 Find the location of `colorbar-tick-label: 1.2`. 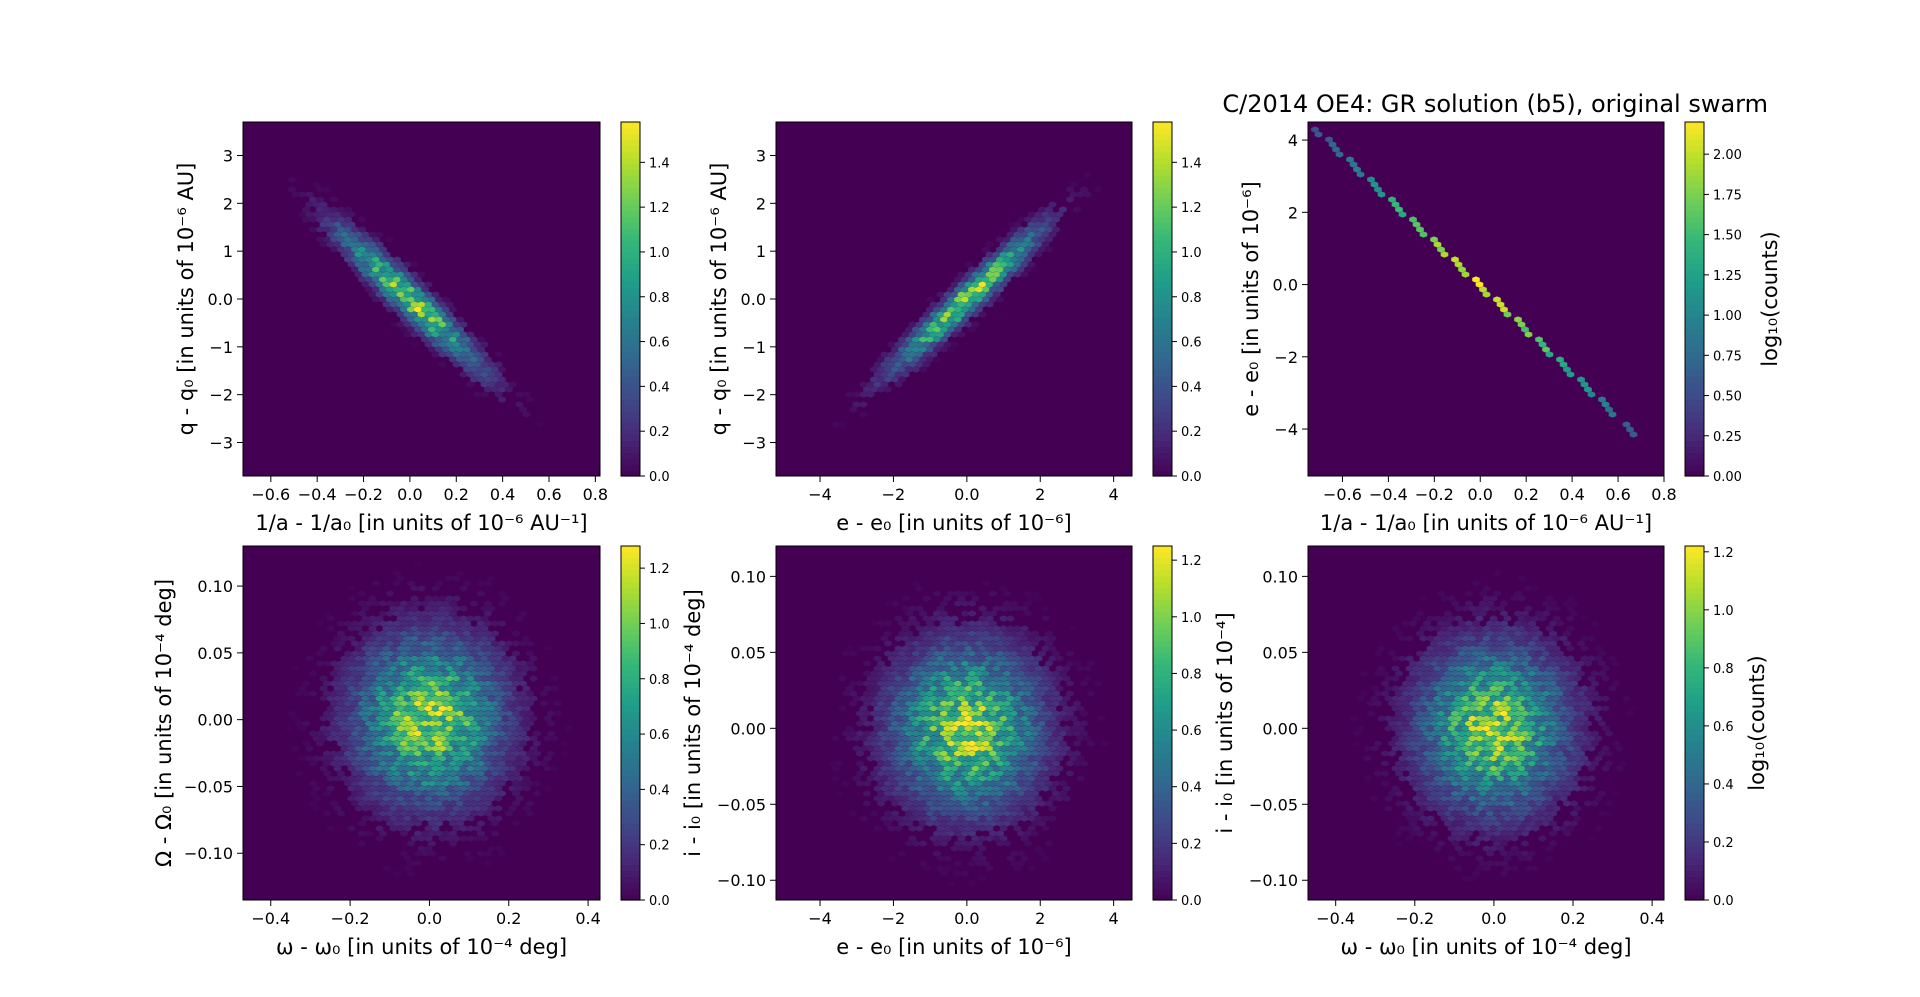

colorbar-tick-label: 1.2 is located at coordinates (1191, 208).